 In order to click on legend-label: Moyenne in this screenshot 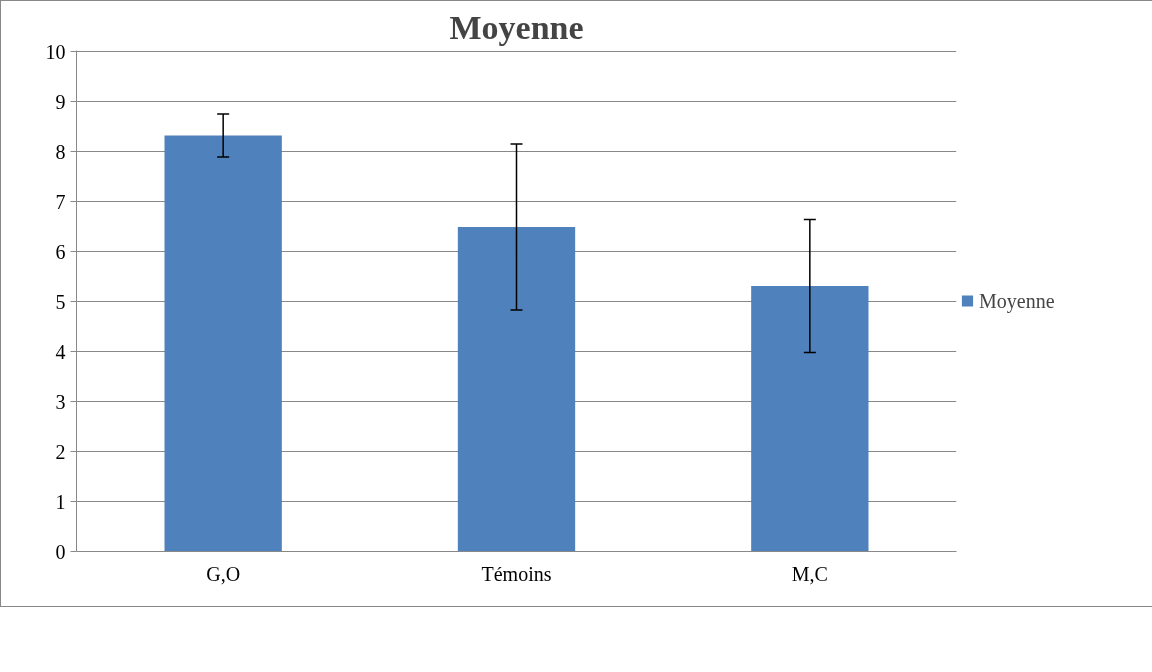, I will do `click(1017, 300)`.